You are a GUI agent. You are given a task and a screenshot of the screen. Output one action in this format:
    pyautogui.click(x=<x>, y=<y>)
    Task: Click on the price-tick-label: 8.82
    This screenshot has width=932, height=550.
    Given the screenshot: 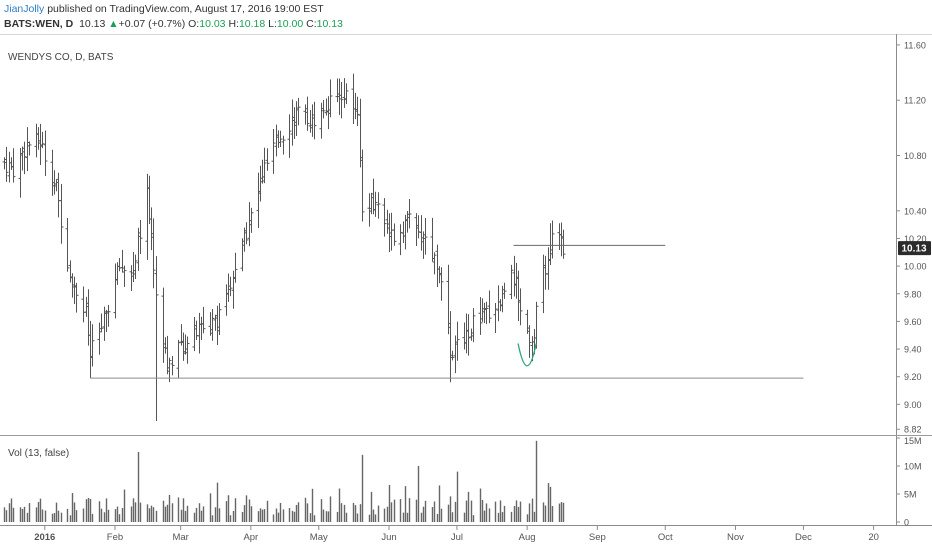 What is the action you would take?
    pyautogui.click(x=913, y=430)
    